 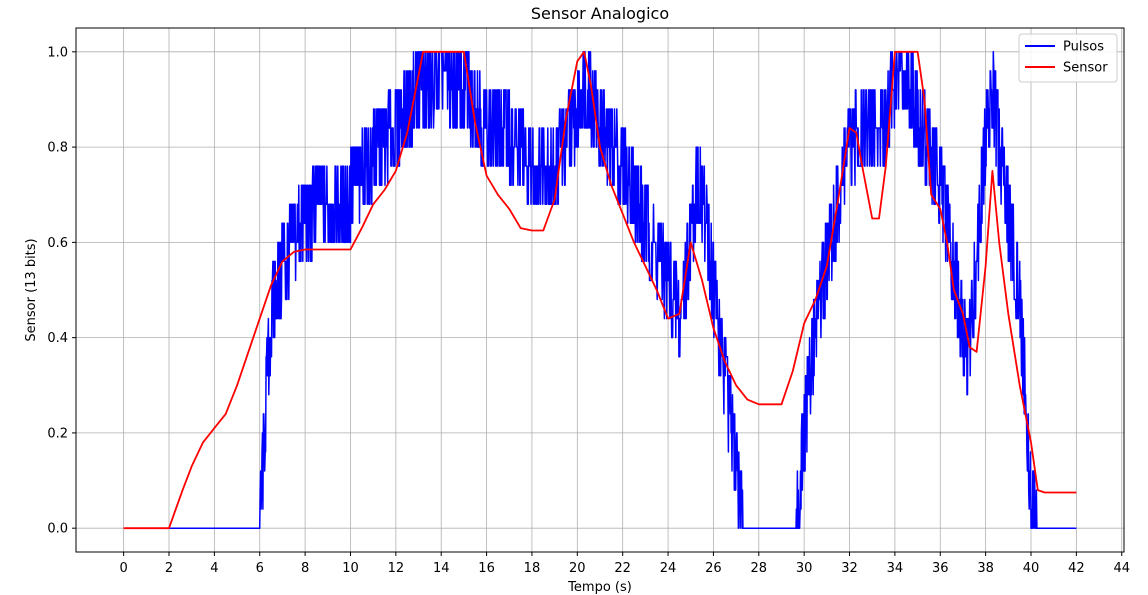 What do you see at coordinates (668, 568) in the screenshot?
I see `x-tick-label: 24` at bounding box center [668, 568].